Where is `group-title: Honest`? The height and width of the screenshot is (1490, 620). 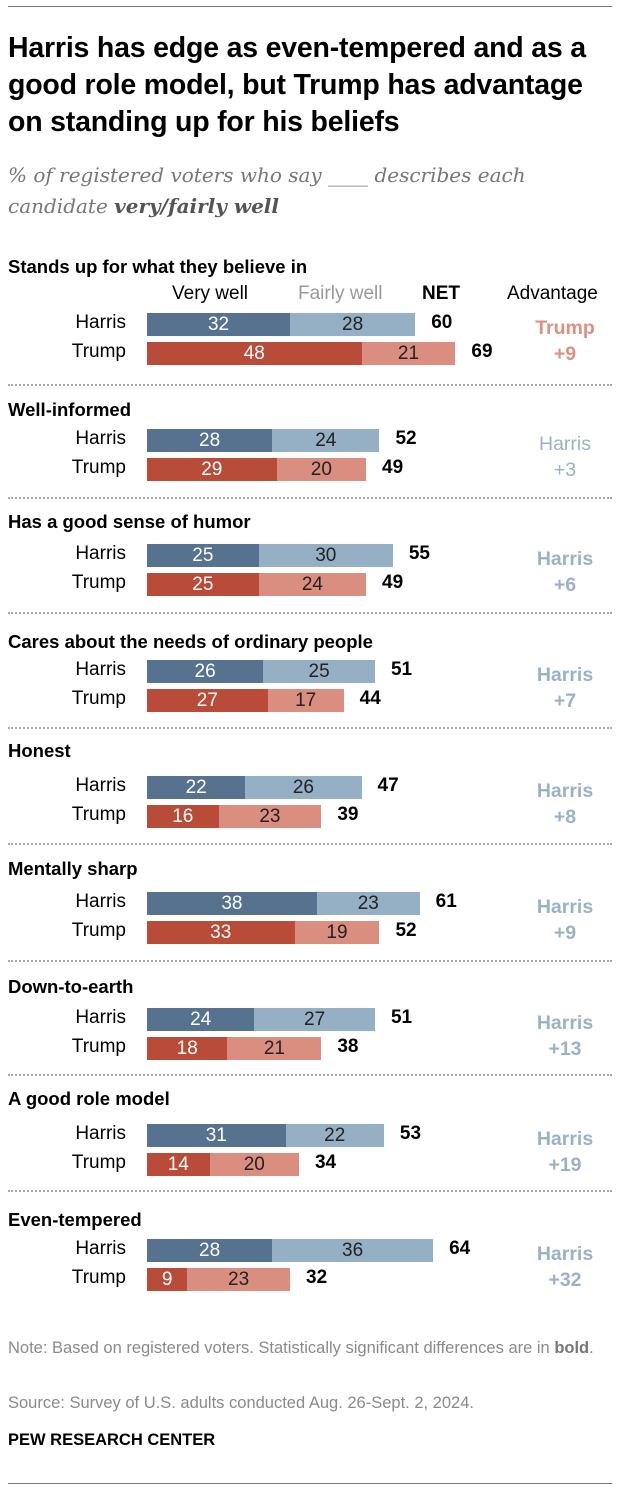 group-title: Honest is located at coordinates (39, 750).